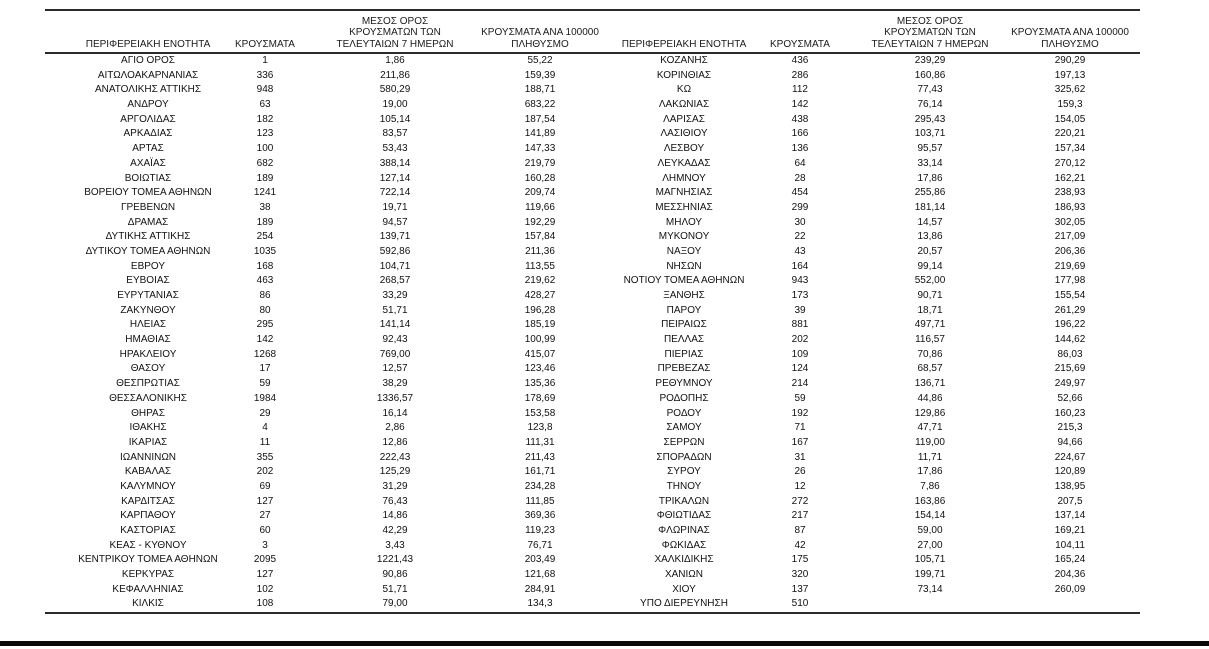 This screenshot has height=649, width=1209. I want to click on avg7-cell: 19,00, so click(395, 105).